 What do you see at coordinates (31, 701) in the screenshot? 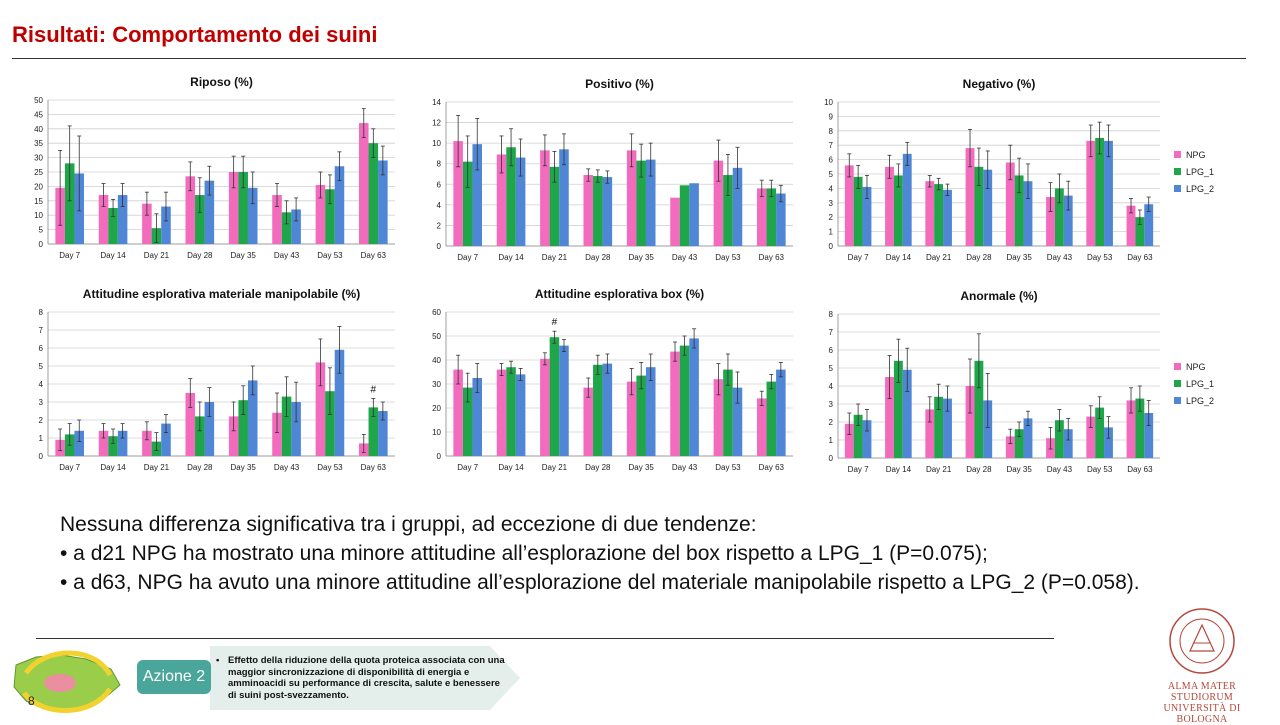
I see `page-number: 8` at bounding box center [31, 701].